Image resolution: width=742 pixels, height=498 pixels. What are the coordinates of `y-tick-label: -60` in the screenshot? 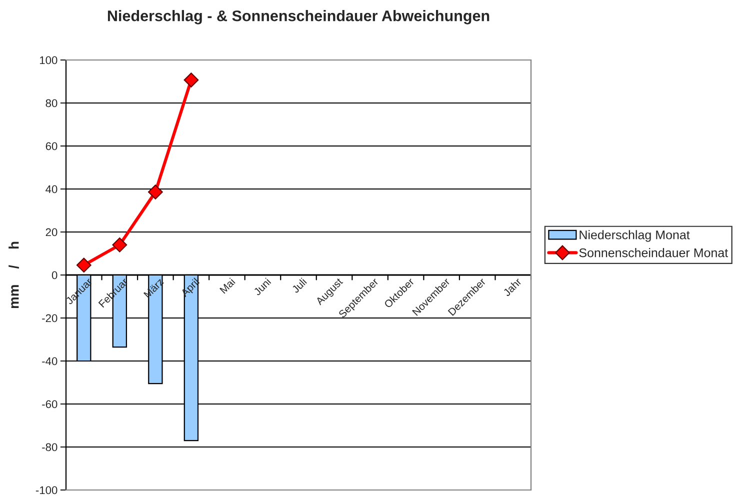 It's located at (50, 404).